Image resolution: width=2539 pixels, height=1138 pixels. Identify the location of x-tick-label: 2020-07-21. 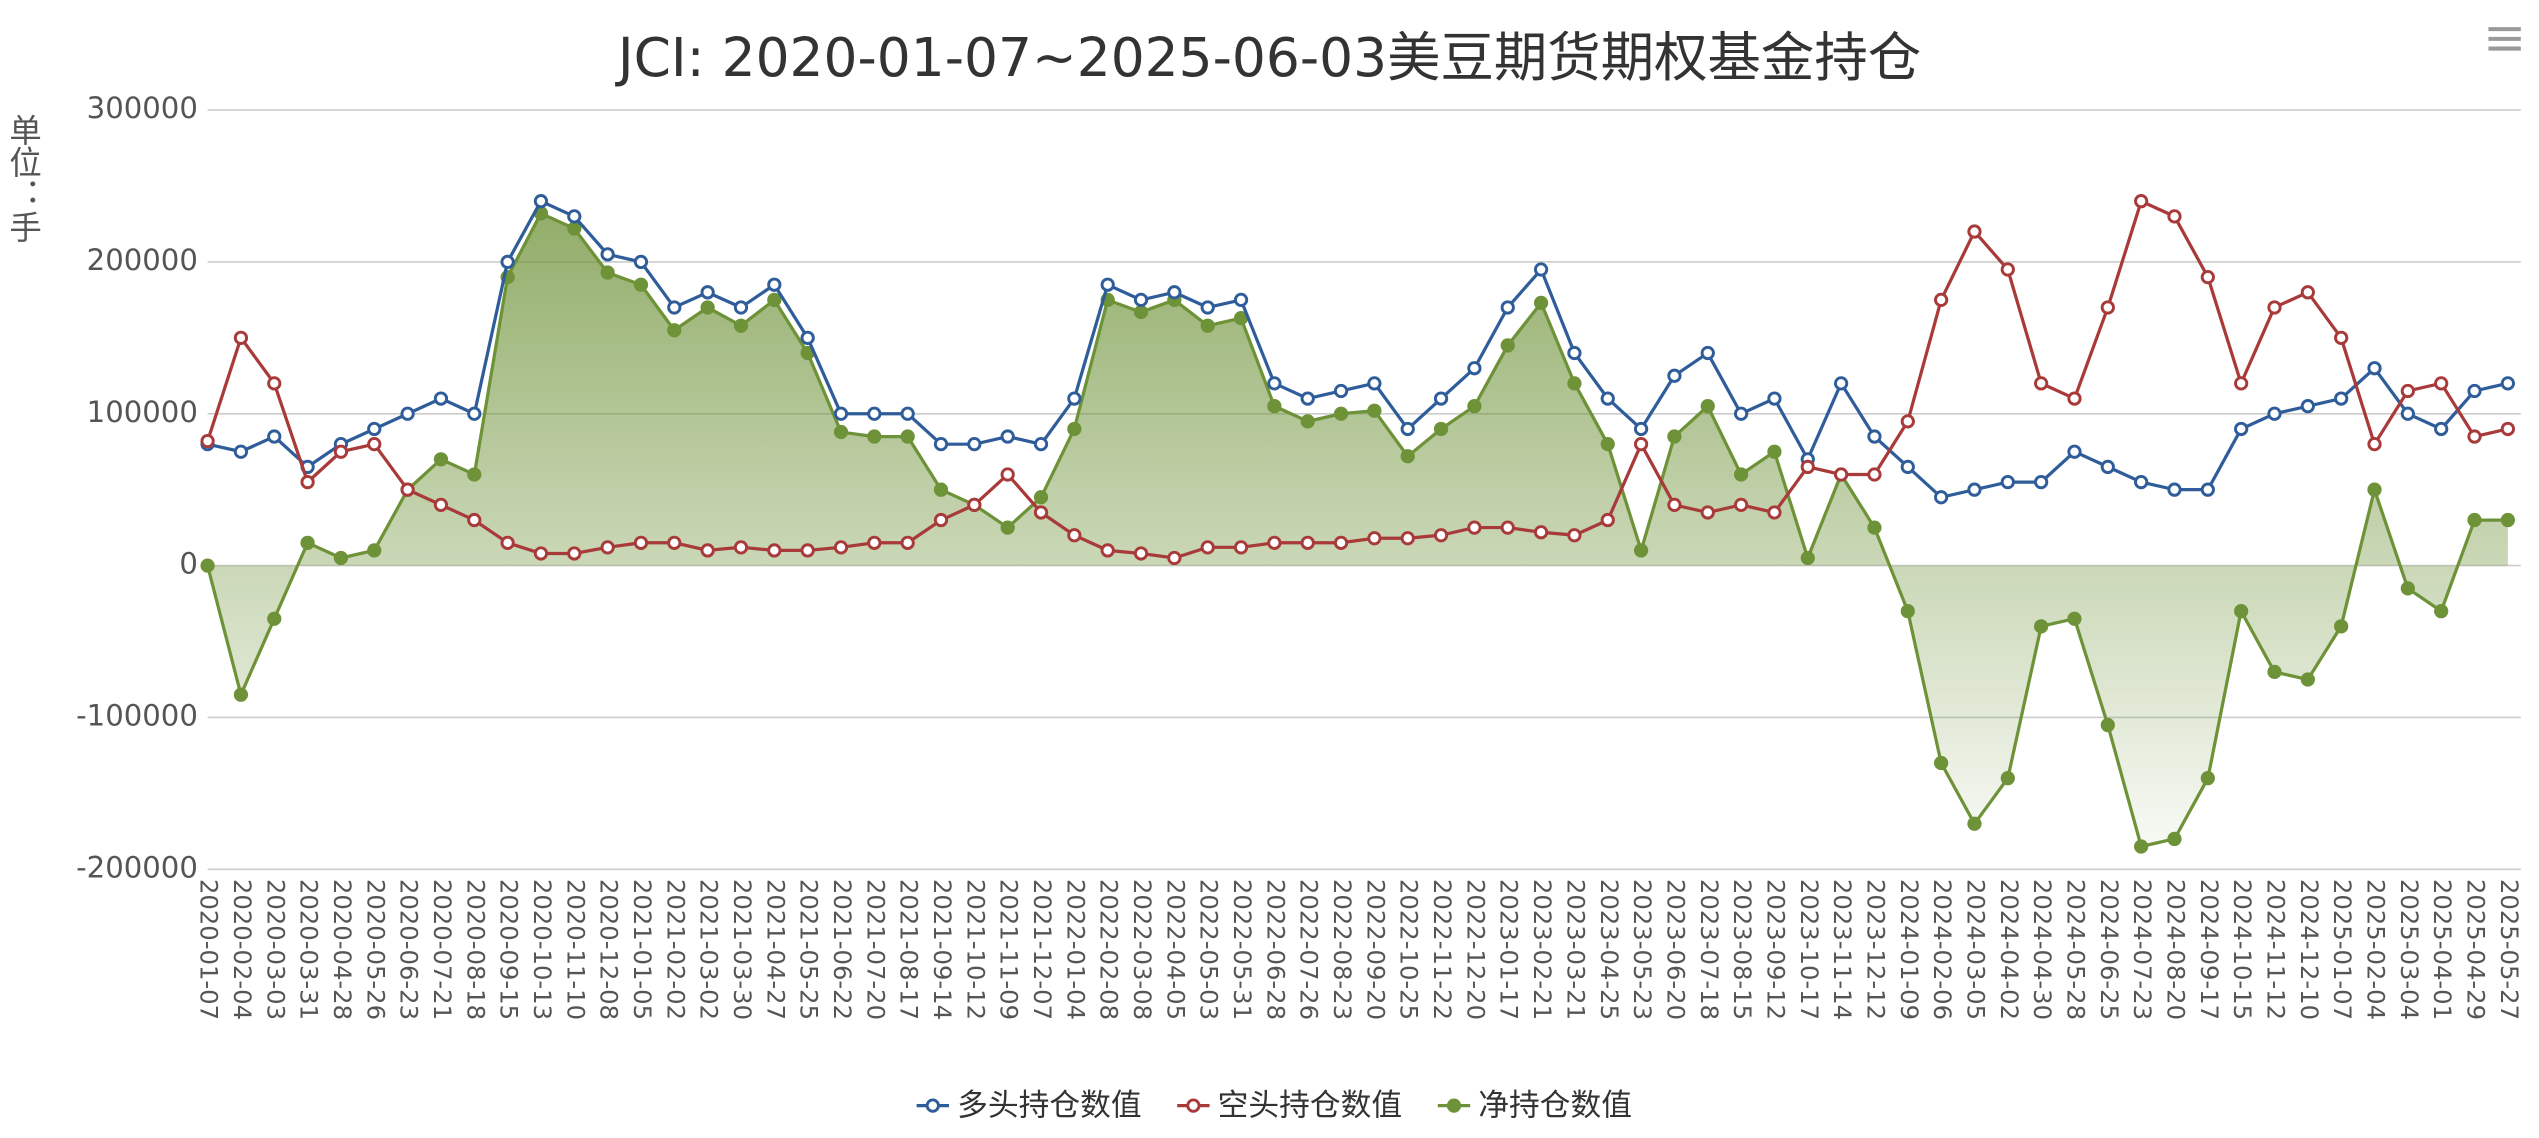
(442, 949).